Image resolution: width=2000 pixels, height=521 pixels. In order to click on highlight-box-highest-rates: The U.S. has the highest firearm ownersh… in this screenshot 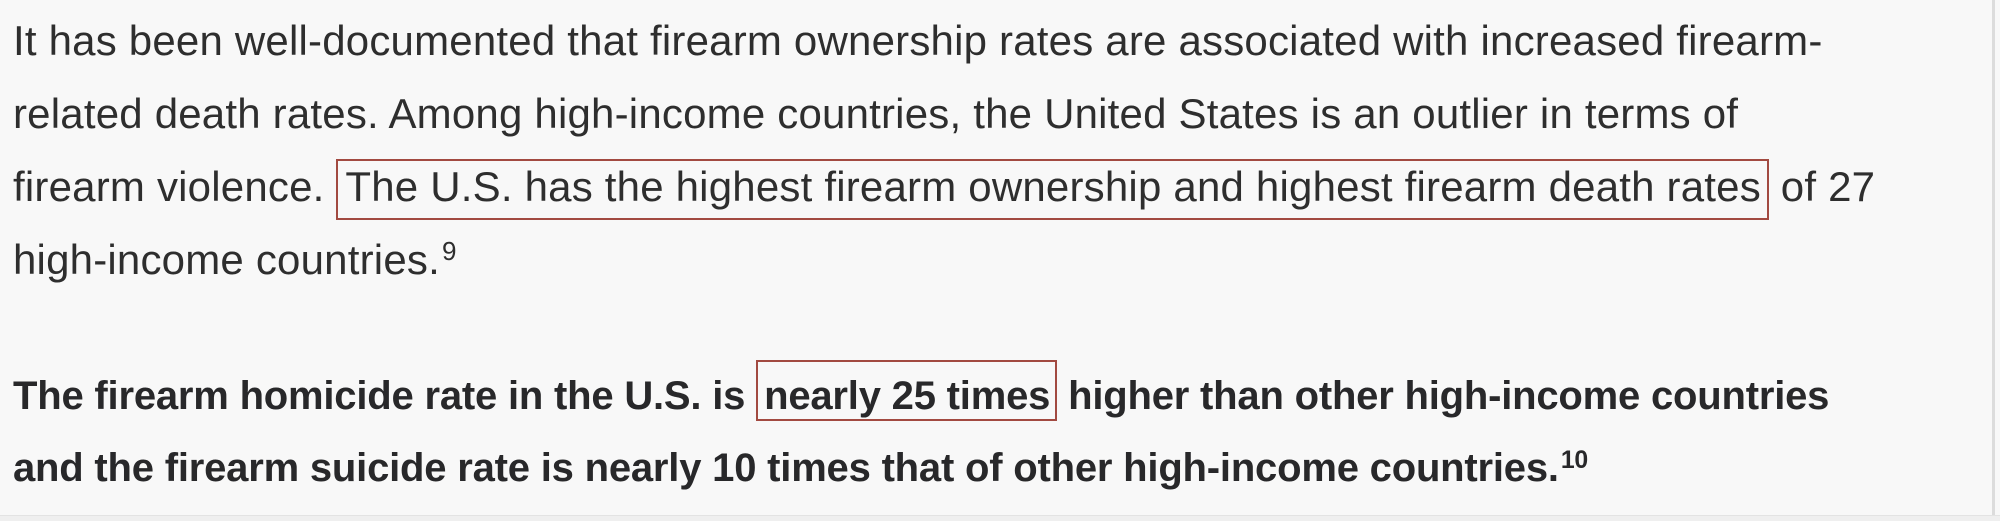, I will do `click(1052, 189)`.